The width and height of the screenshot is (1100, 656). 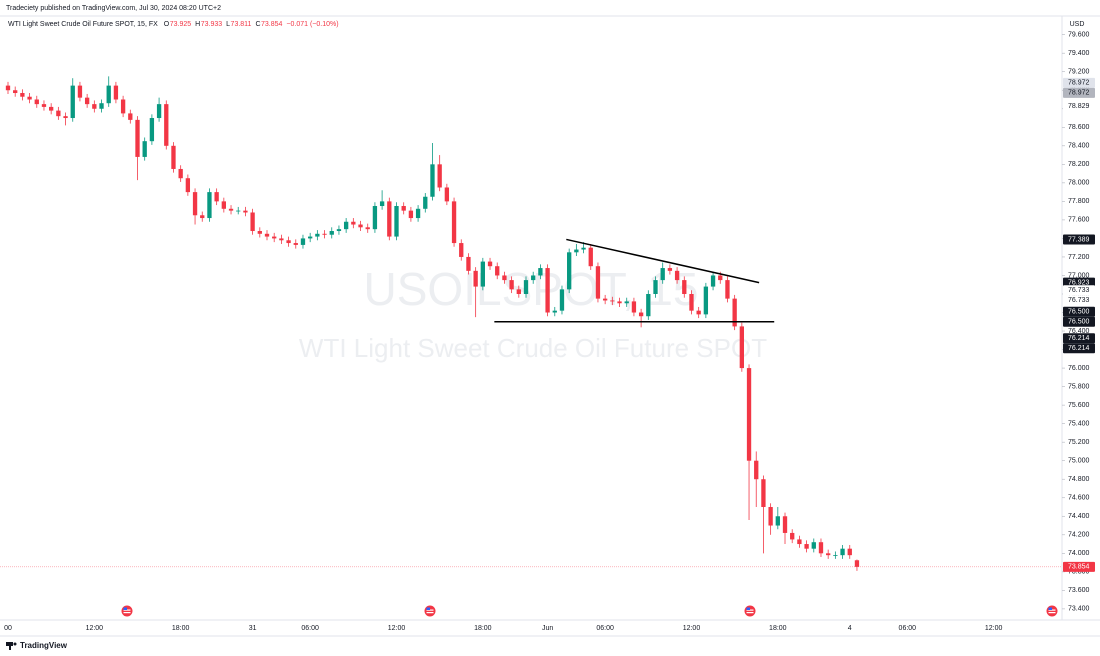 What do you see at coordinates (1079, 312) in the screenshot?
I see `price-marker-label: 76.500` at bounding box center [1079, 312].